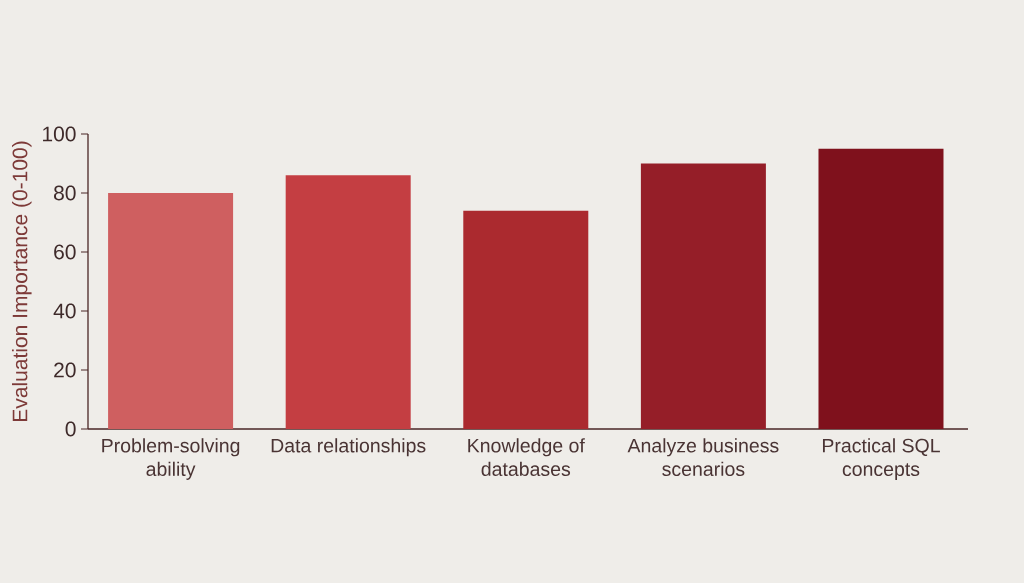 This screenshot has width=1024, height=583. What do you see at coordinates (65, 370) in the screenshot?
I see `y-tick-label: 20` at bounding box center [65, 370].